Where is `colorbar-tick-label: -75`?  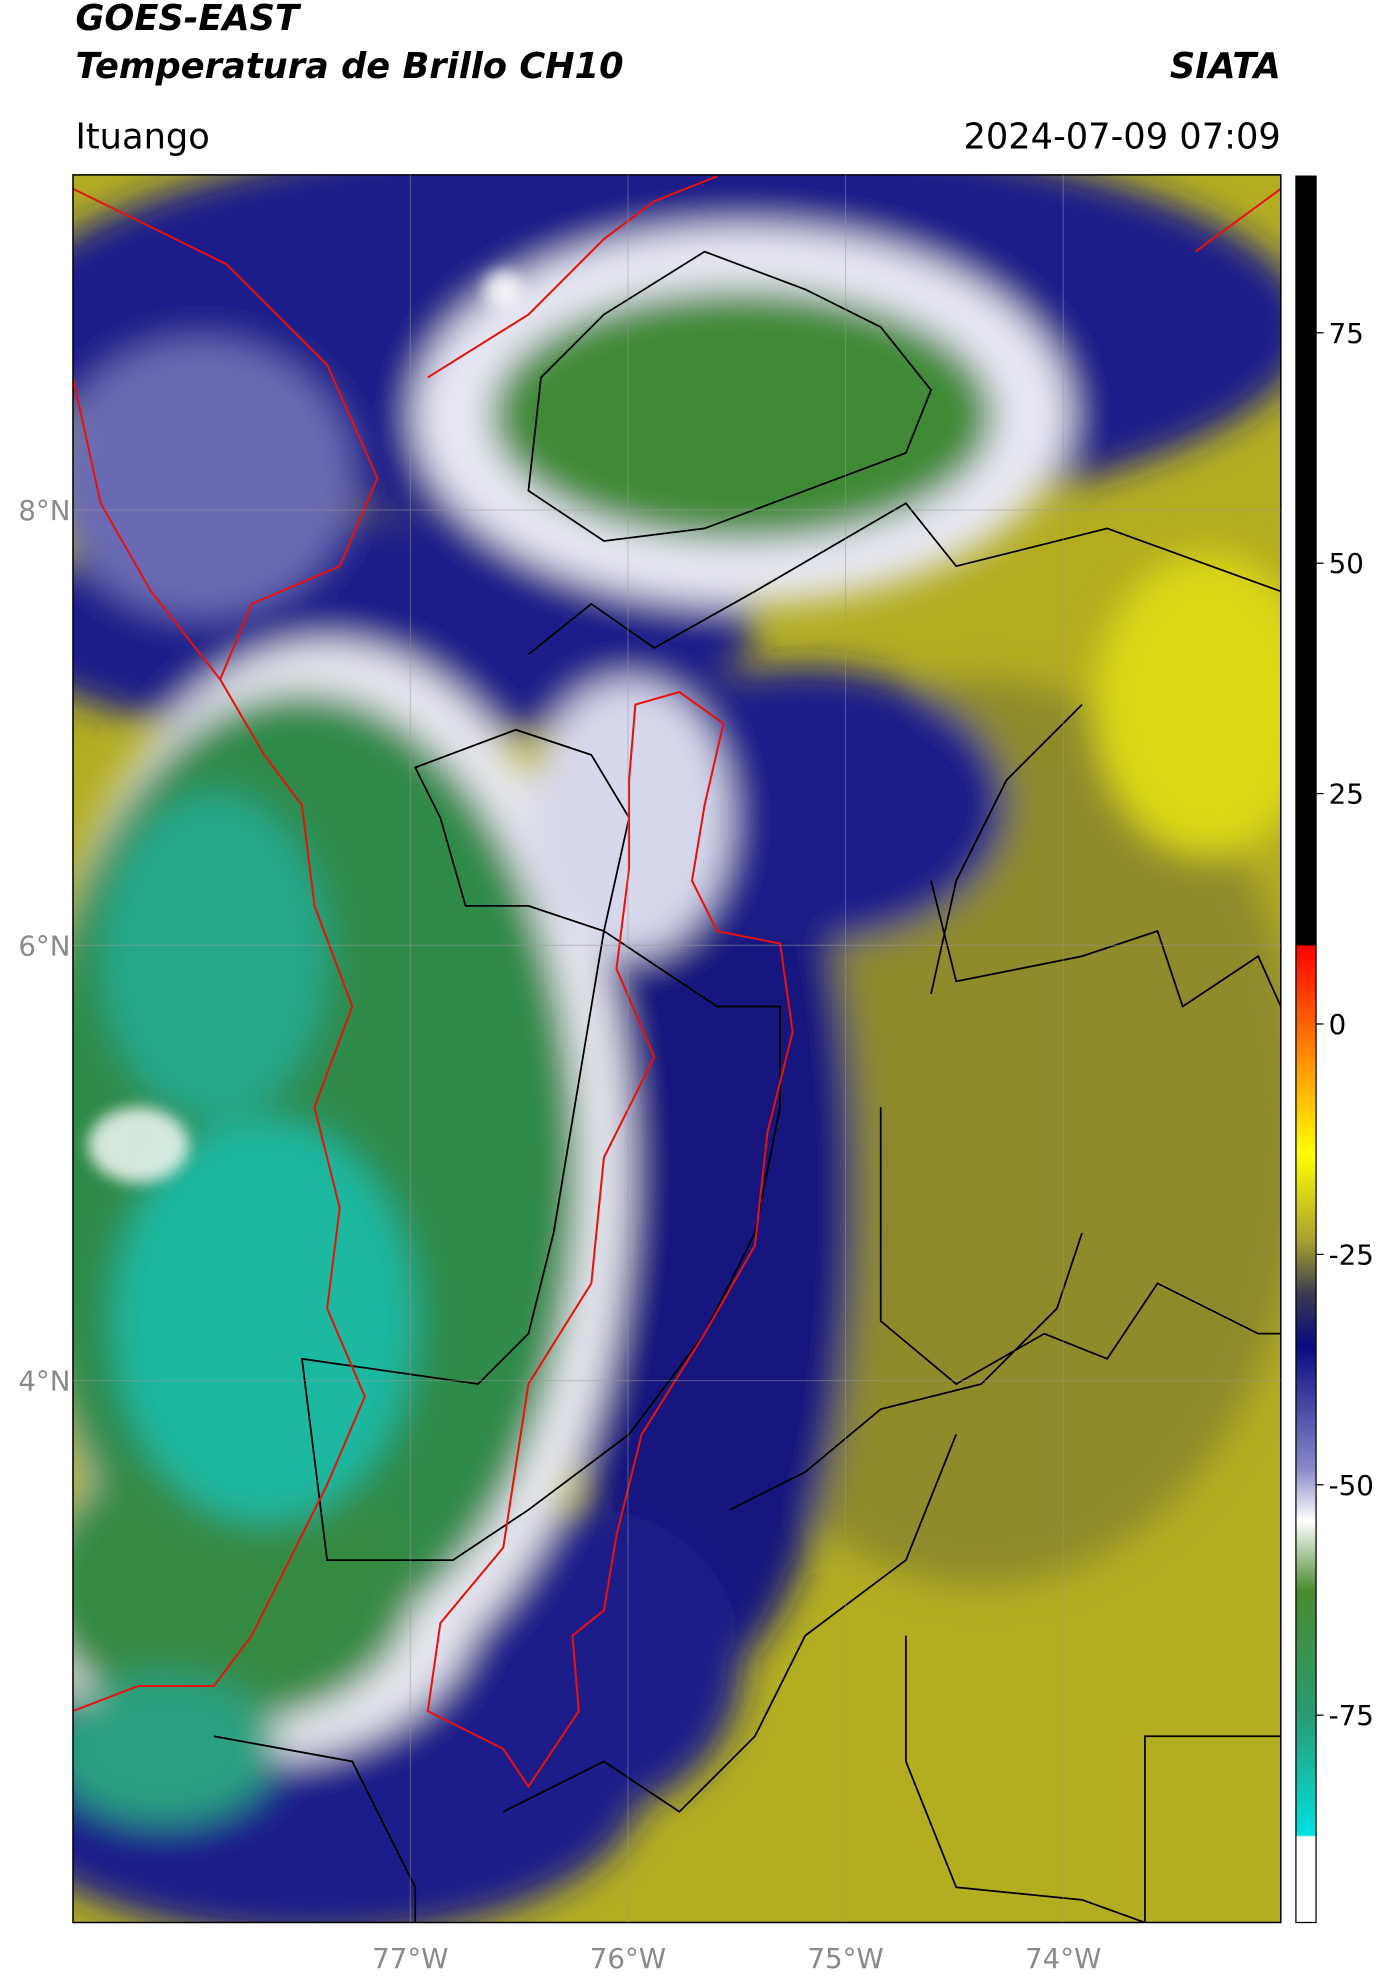 colorbar-tick-label: -75 is located at coordinates (1351, 1715).